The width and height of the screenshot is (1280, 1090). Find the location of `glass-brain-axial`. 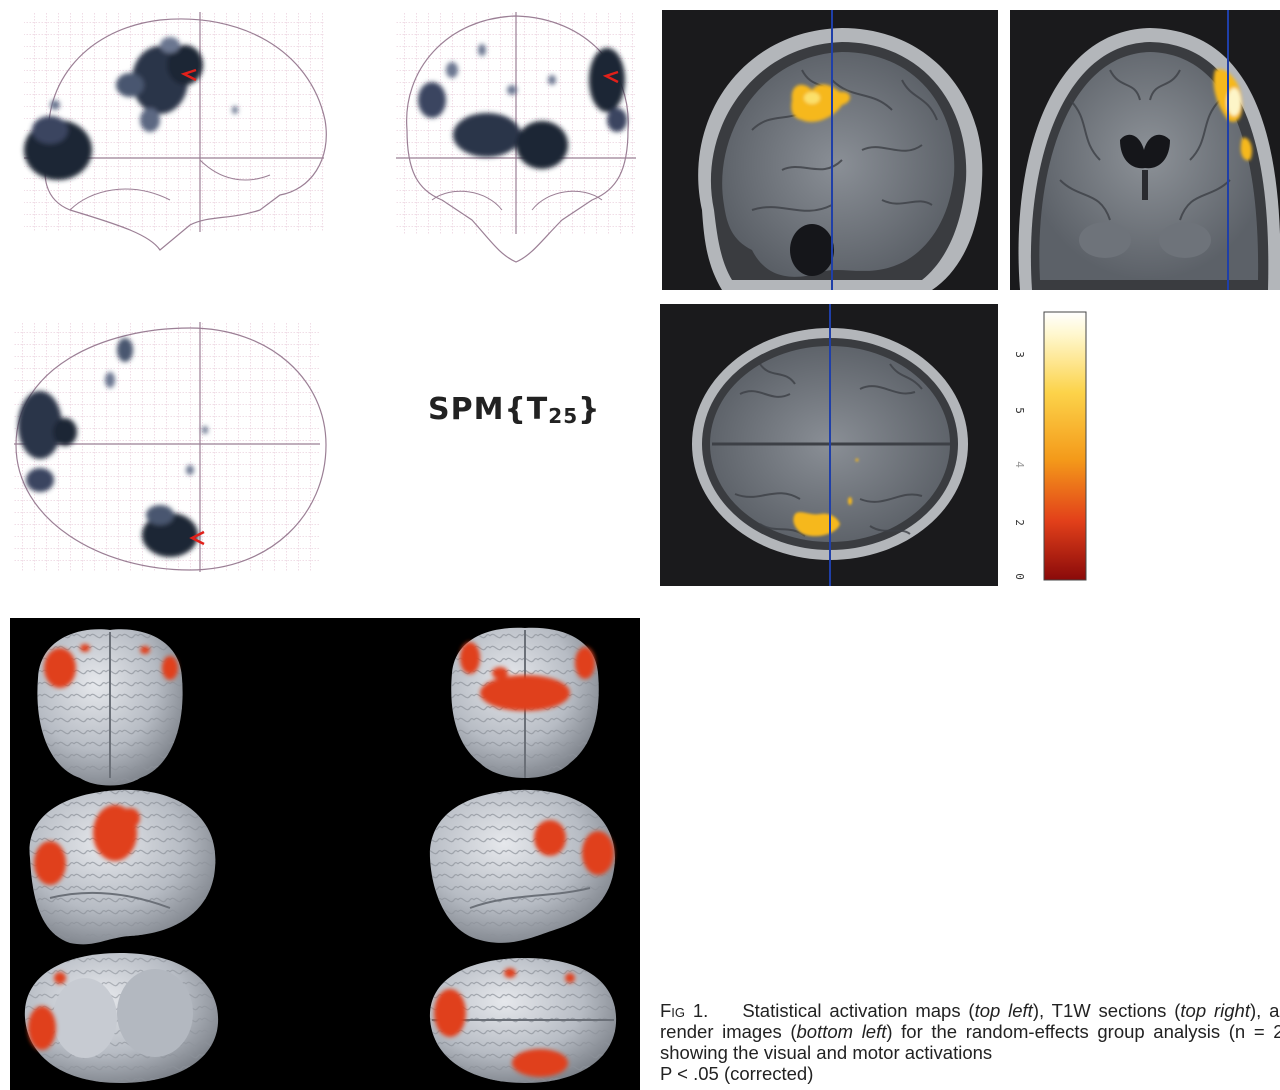

glass-brain-axial is located at coordinates (170, 450).